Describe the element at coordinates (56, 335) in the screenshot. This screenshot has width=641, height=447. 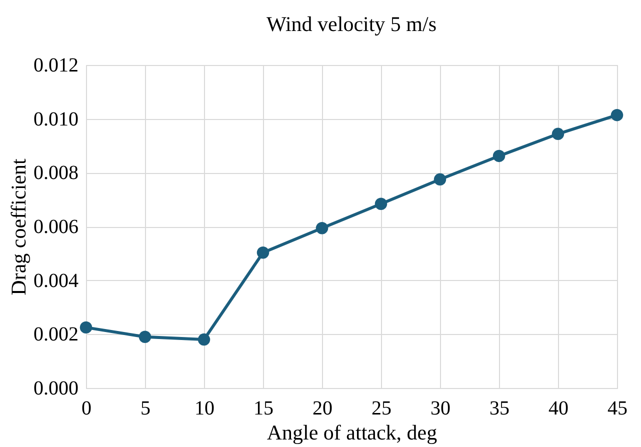
I see `y-tick-label: 0.002` at that location.